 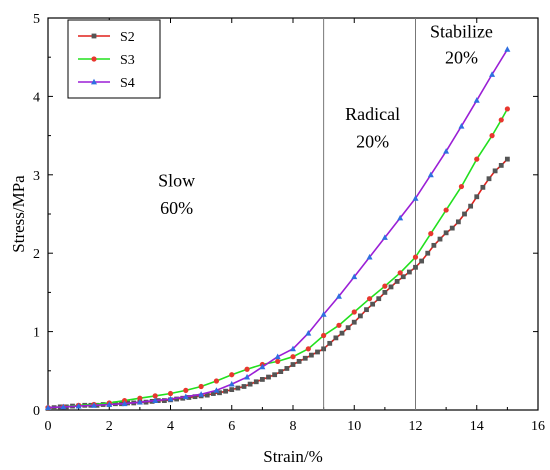 What do you see at coordinates (354, 426) in the screenshot?
I see `x-tick-label: 10` at bounding box center [354, 426].